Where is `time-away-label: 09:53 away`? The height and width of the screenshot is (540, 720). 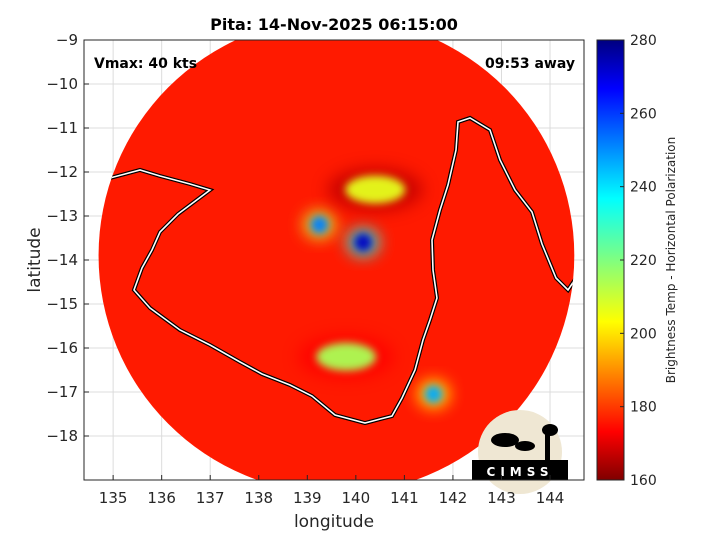
time-away-label: 09:53 away is located at coordinates (530, 64).